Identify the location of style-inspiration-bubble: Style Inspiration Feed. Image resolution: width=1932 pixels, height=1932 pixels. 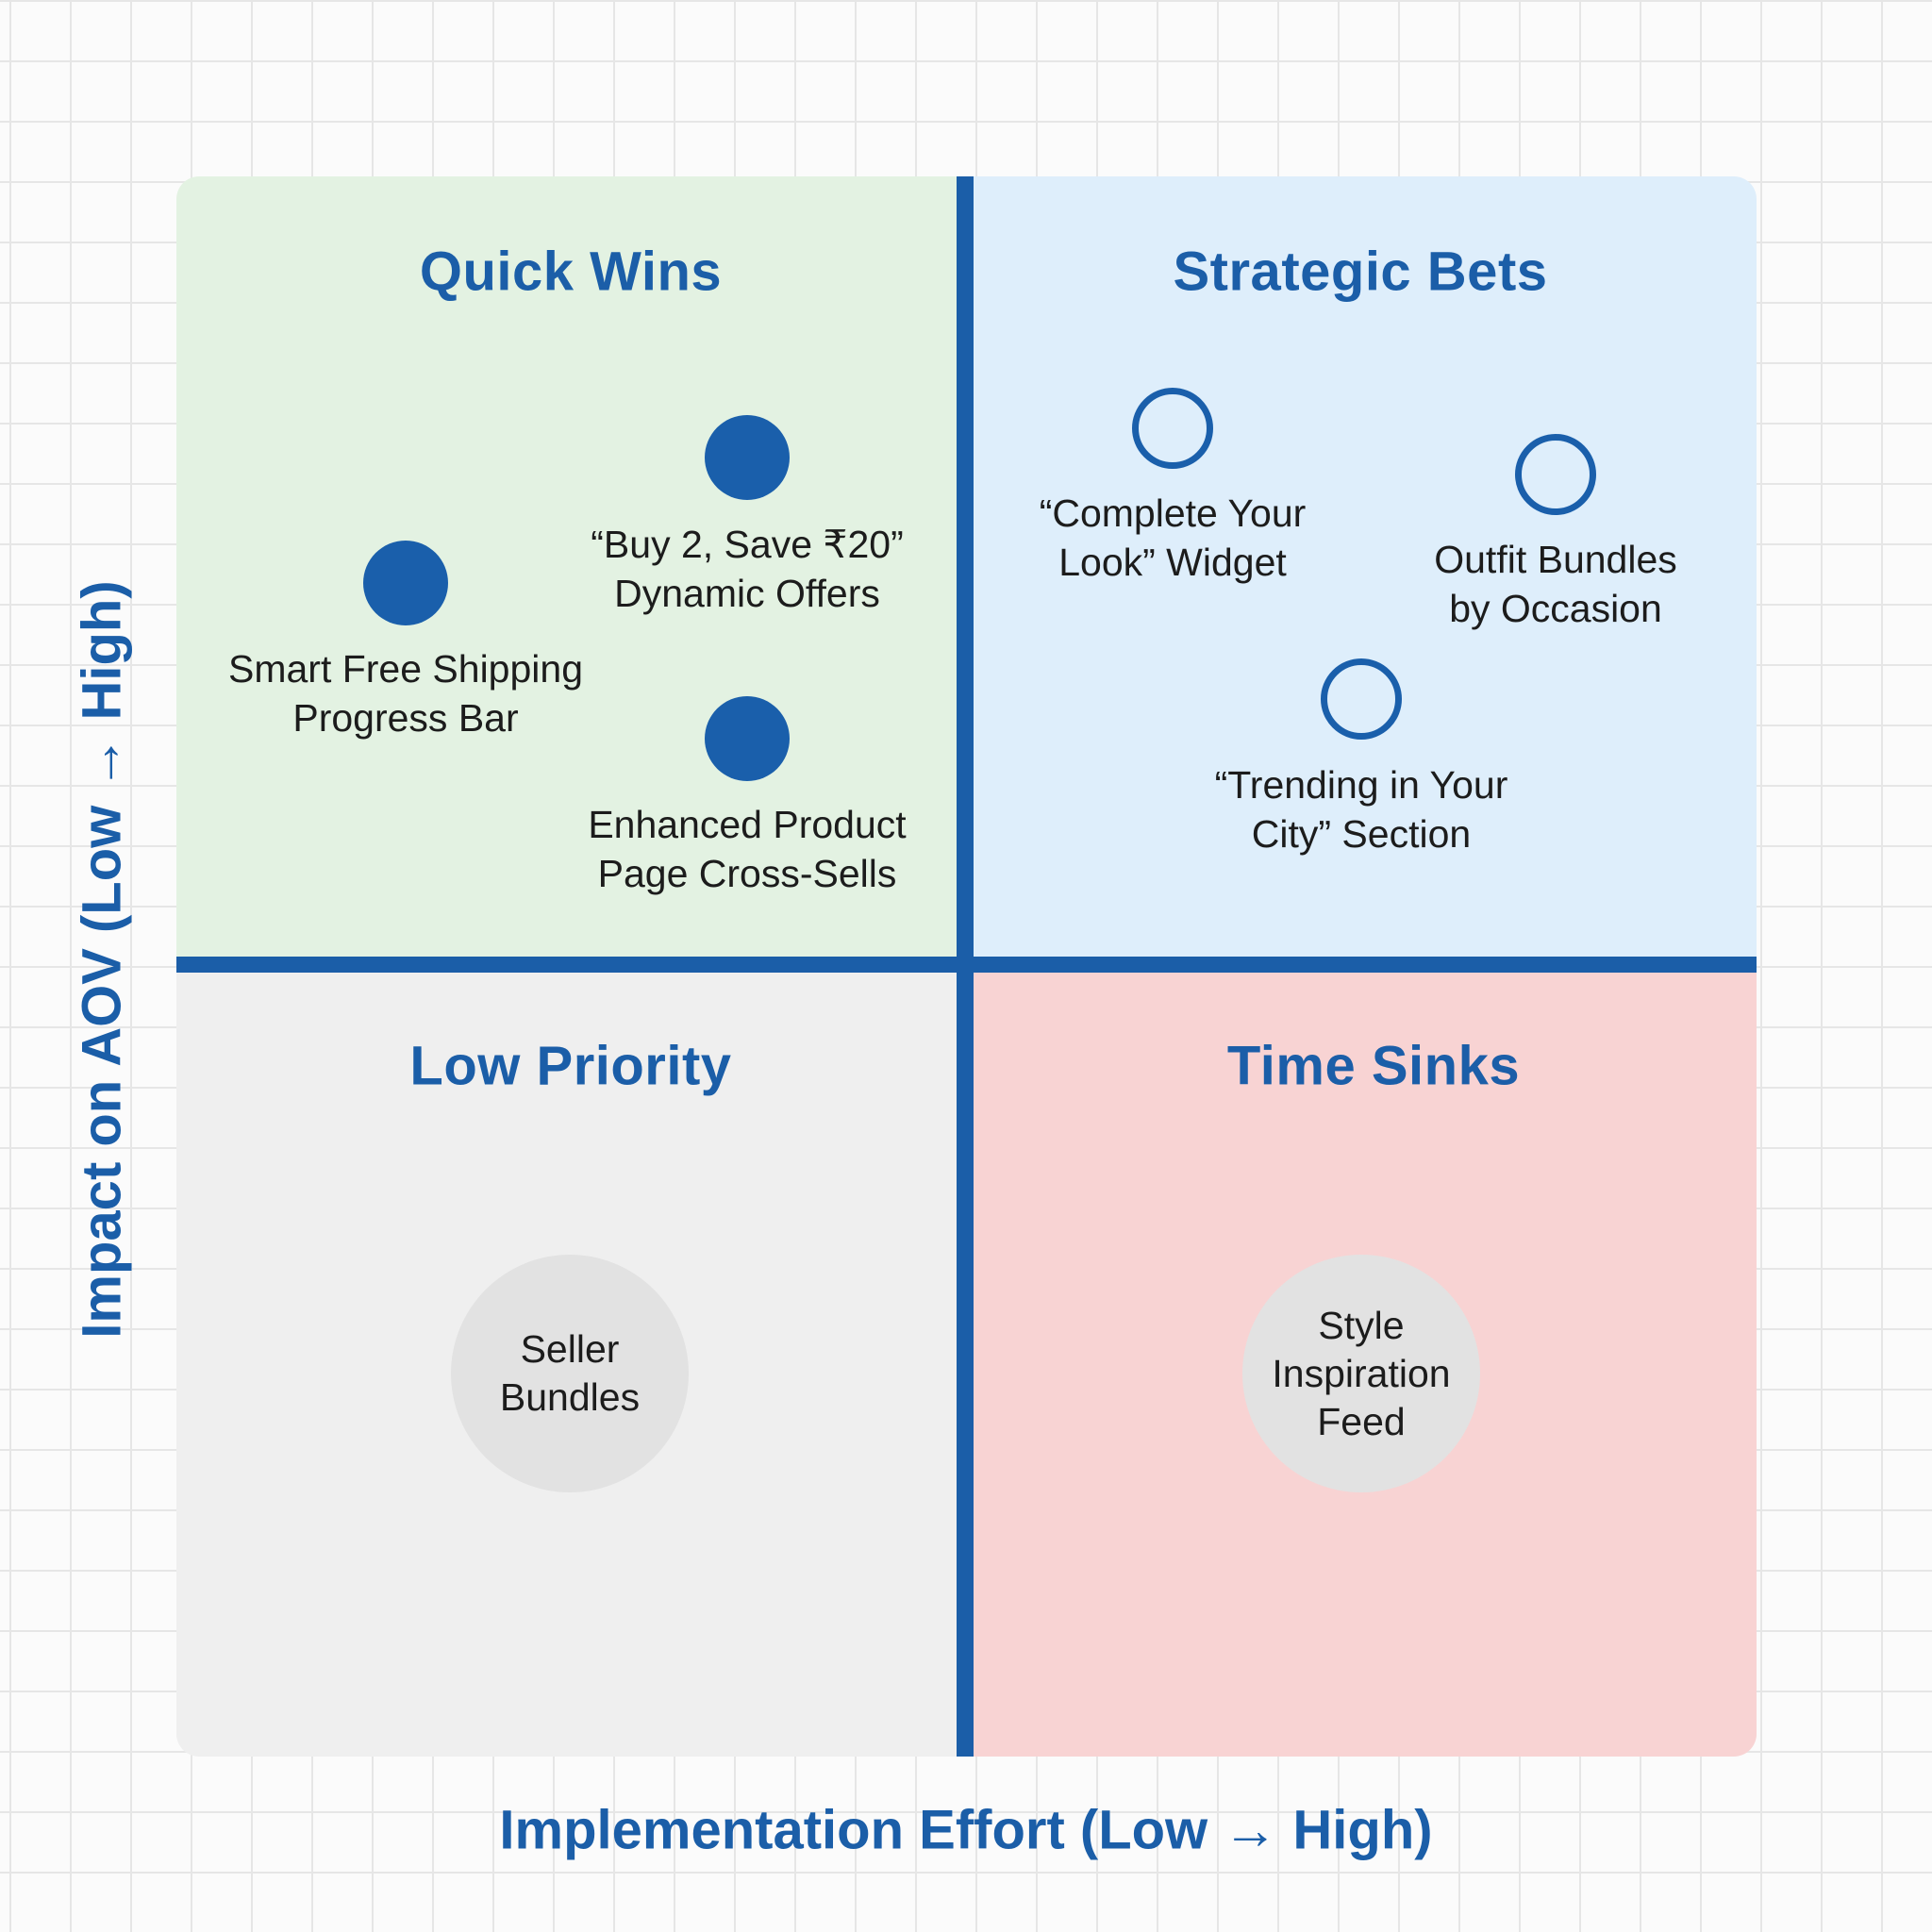
(1361, 1373).